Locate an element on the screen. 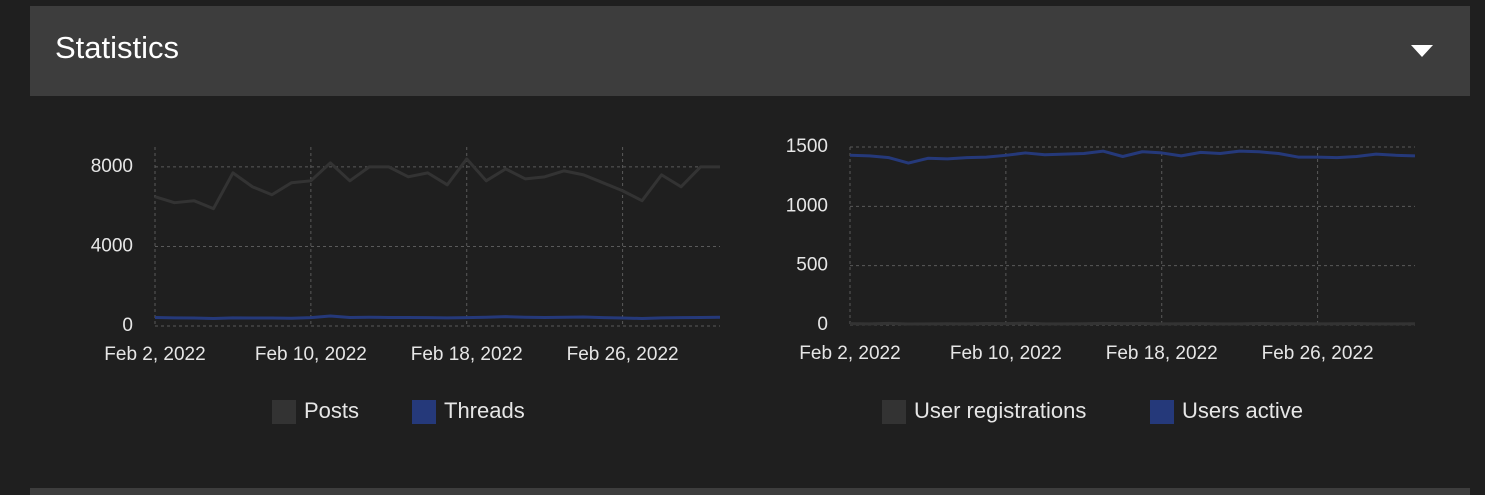 This screenshot has width=1485, height=495. legend-label: Users active is located at coordinates (1242, 410).